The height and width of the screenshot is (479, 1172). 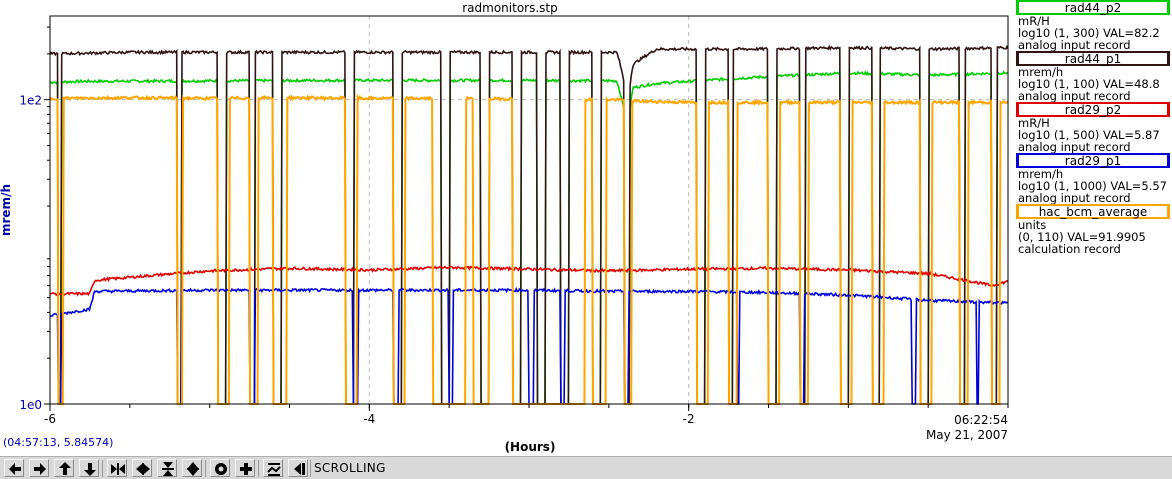 I want to click on pan-up-button, so click(x=64, y=468).